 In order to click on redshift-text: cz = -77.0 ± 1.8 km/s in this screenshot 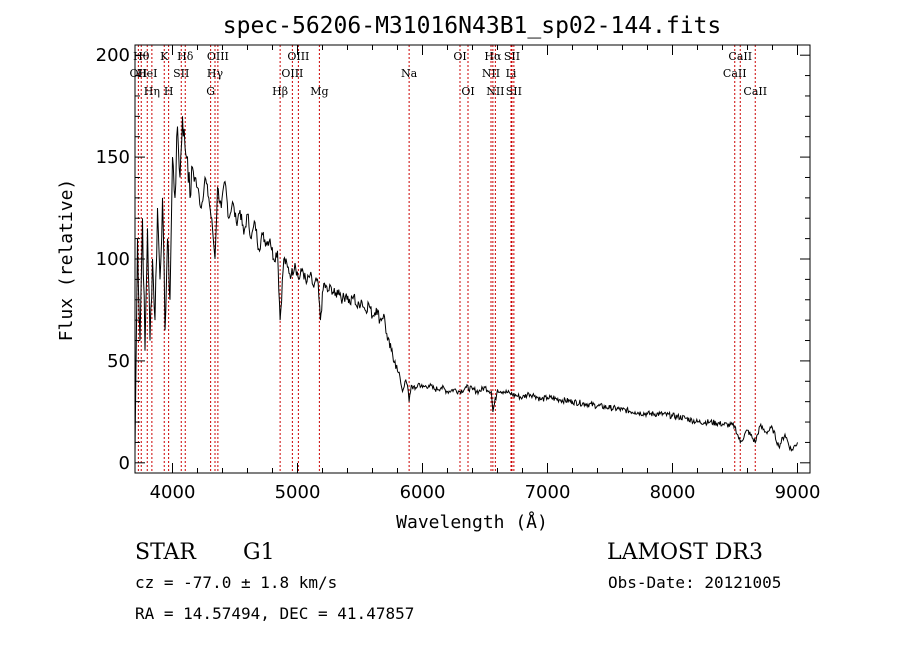, I will do `click(236, 582)`.